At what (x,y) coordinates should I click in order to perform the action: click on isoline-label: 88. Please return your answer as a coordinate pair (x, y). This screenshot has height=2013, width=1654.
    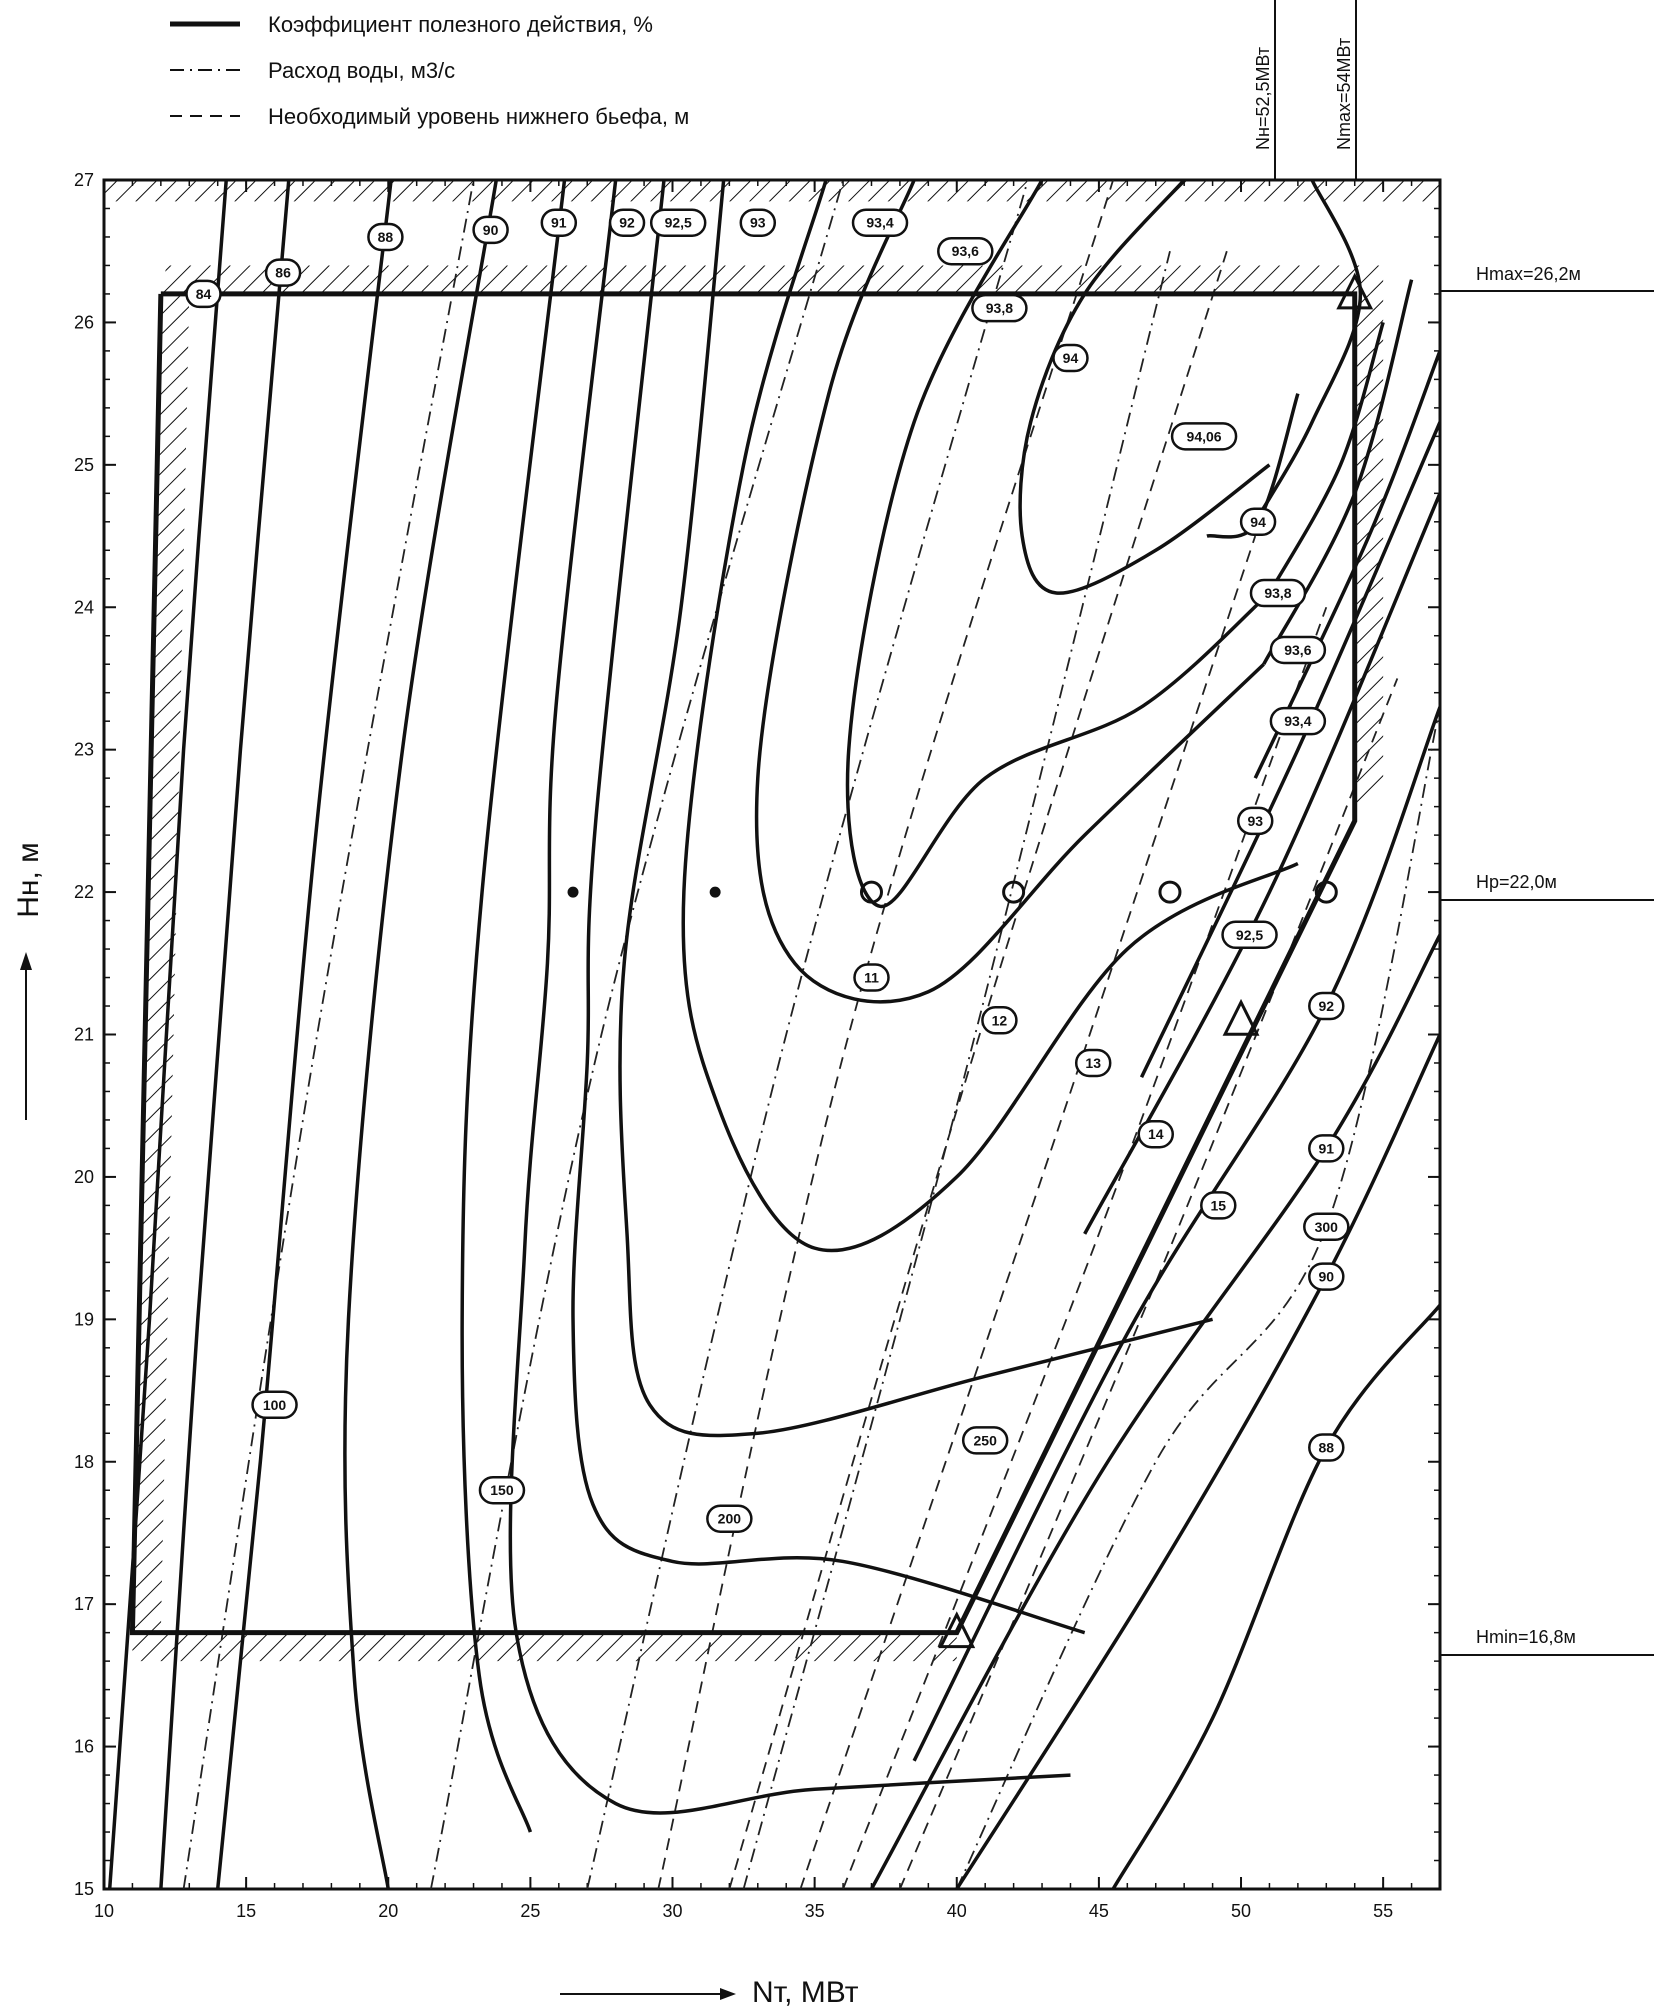
    Looking at the image, I should click on (1327, 1448).